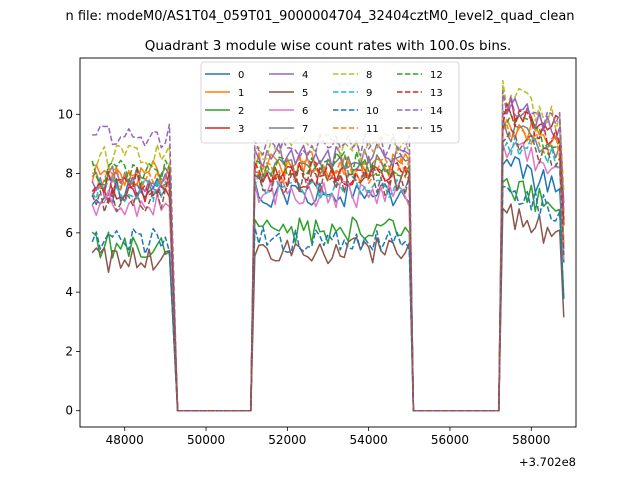 The width and height of the screenshot is (640, 480). I want to click on legend-label-1: 1, so click(241, 93).